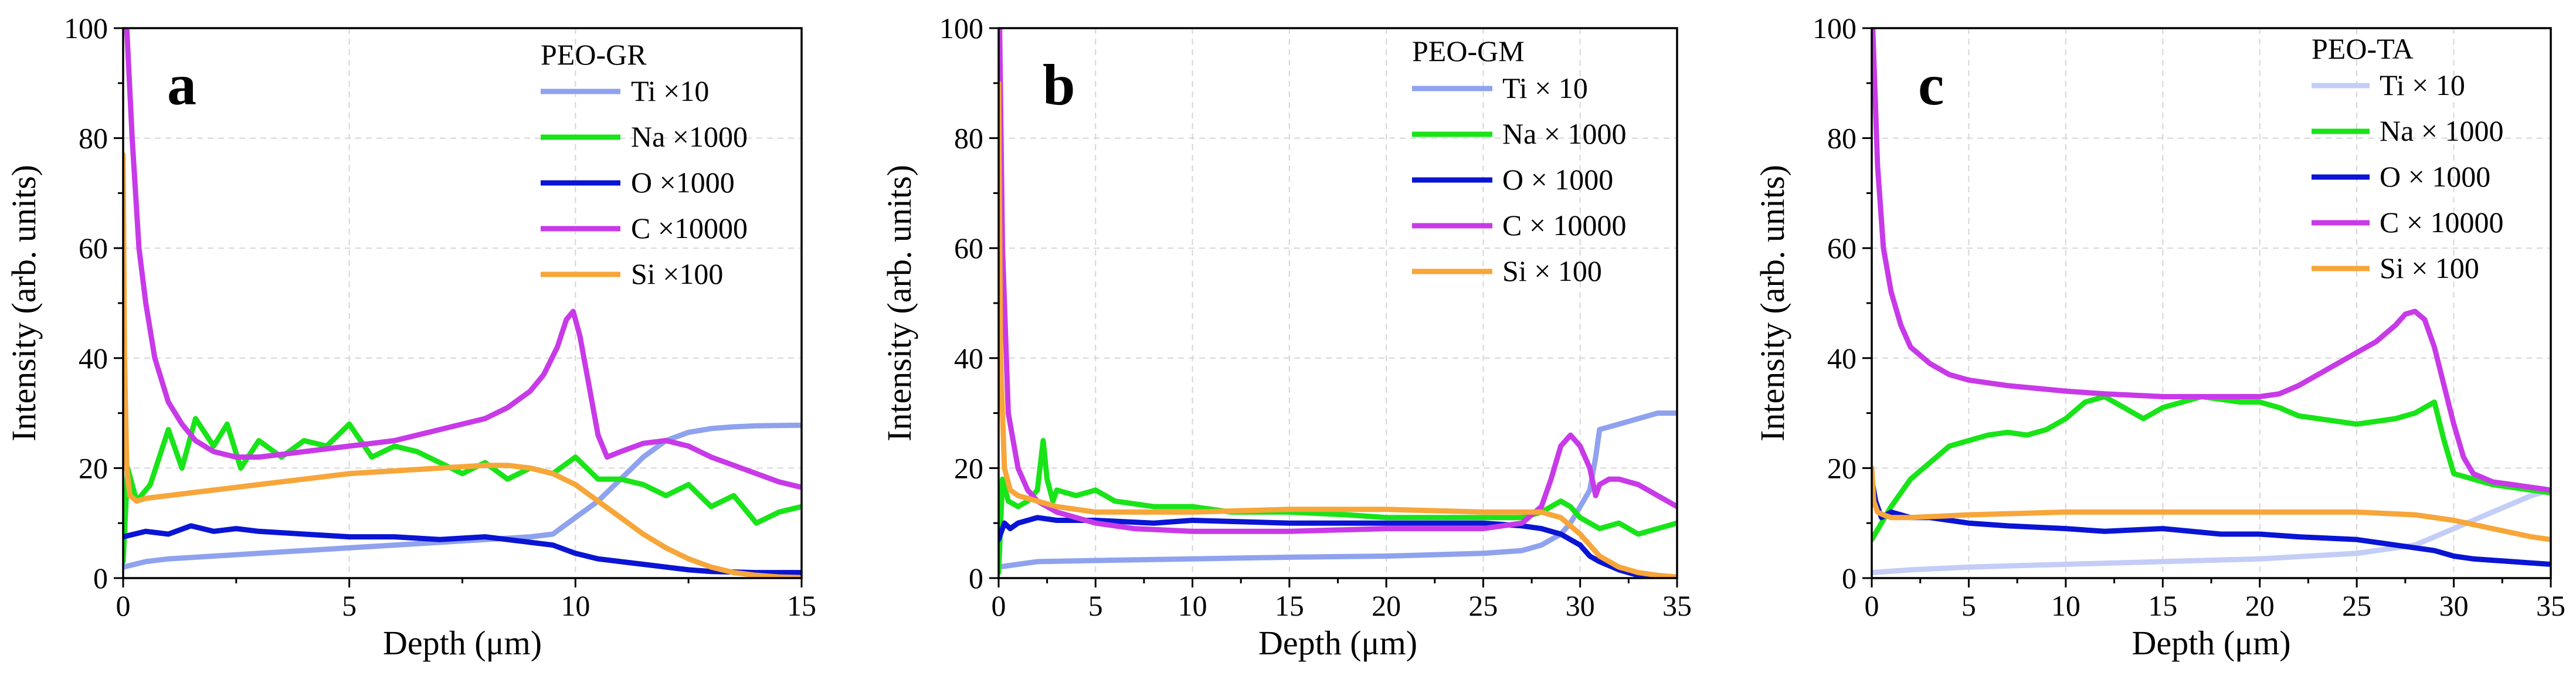 The image size is (2576, 693). I want to click on legend-label-c-ti: Ti × 10, so click(2422, 85).